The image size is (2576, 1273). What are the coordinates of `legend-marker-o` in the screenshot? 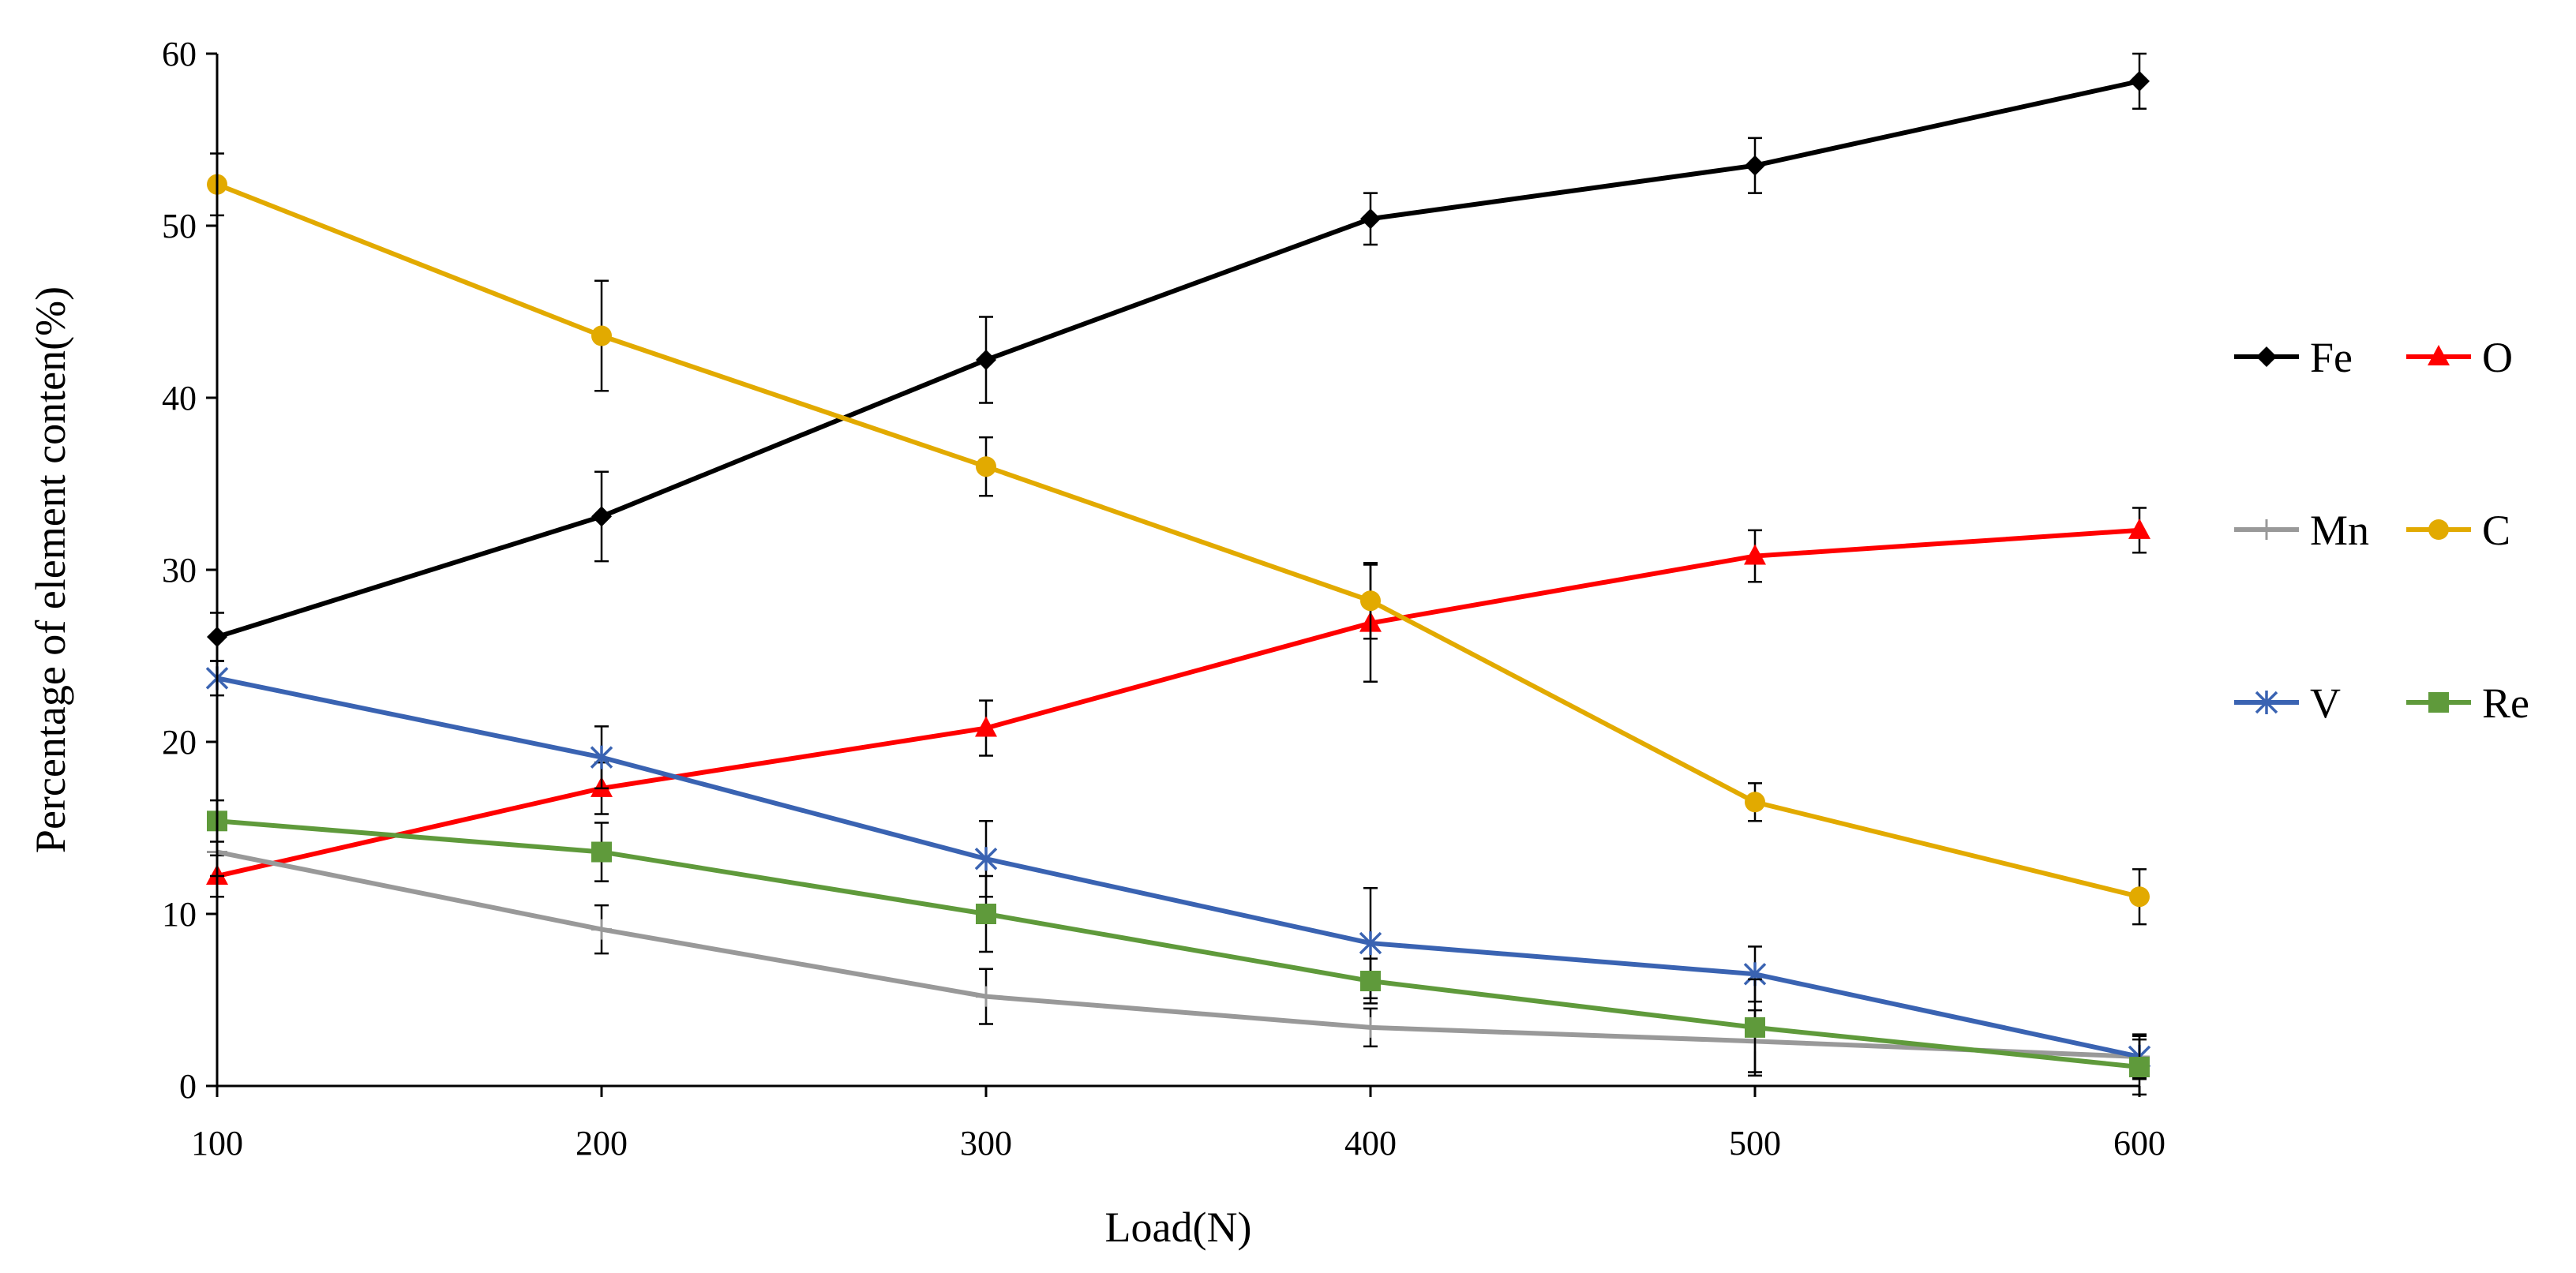 It's located at (2439, 355).